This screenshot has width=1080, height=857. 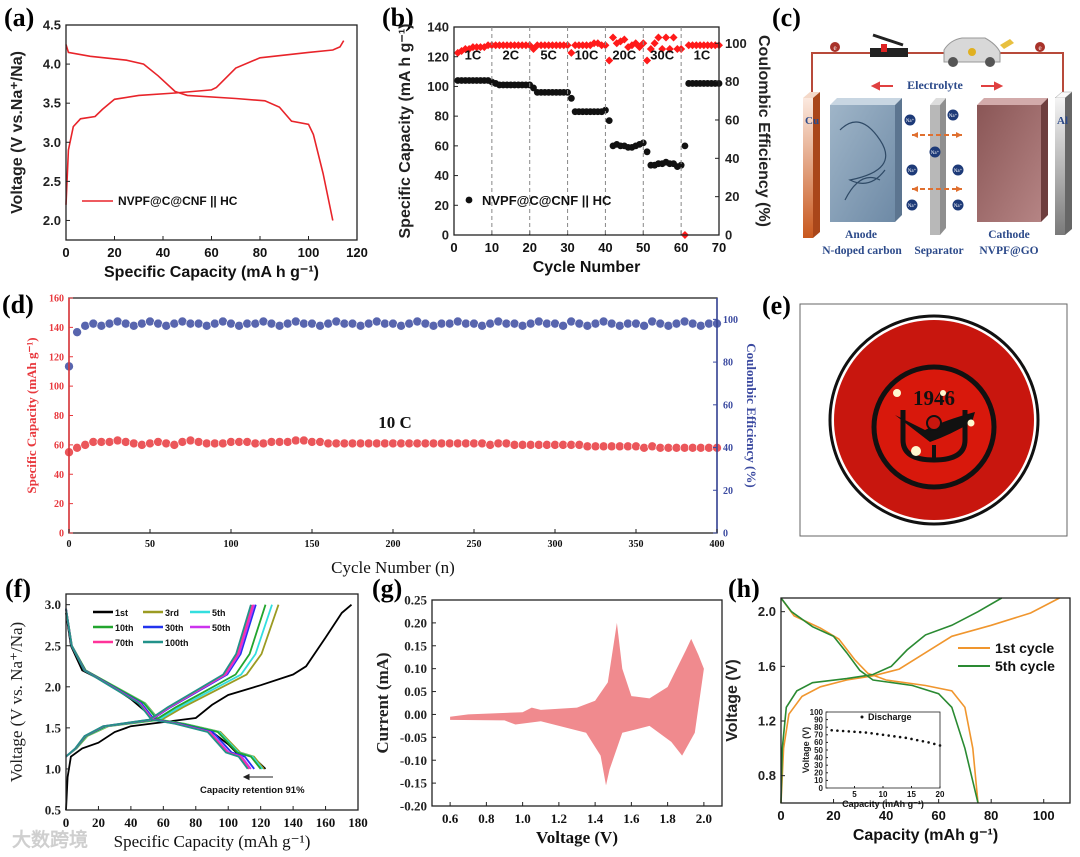 What do you see at coordinates (587, 55) in the screenshot?
I see `rate-label: 10C` at bounding box center [587, 55].